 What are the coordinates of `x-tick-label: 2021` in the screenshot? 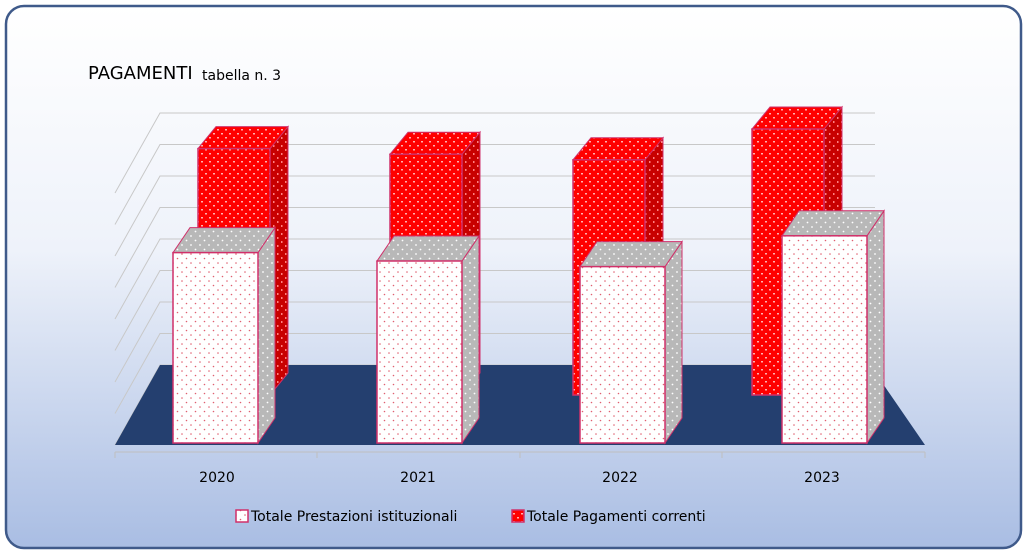 It's located at (418, 478).